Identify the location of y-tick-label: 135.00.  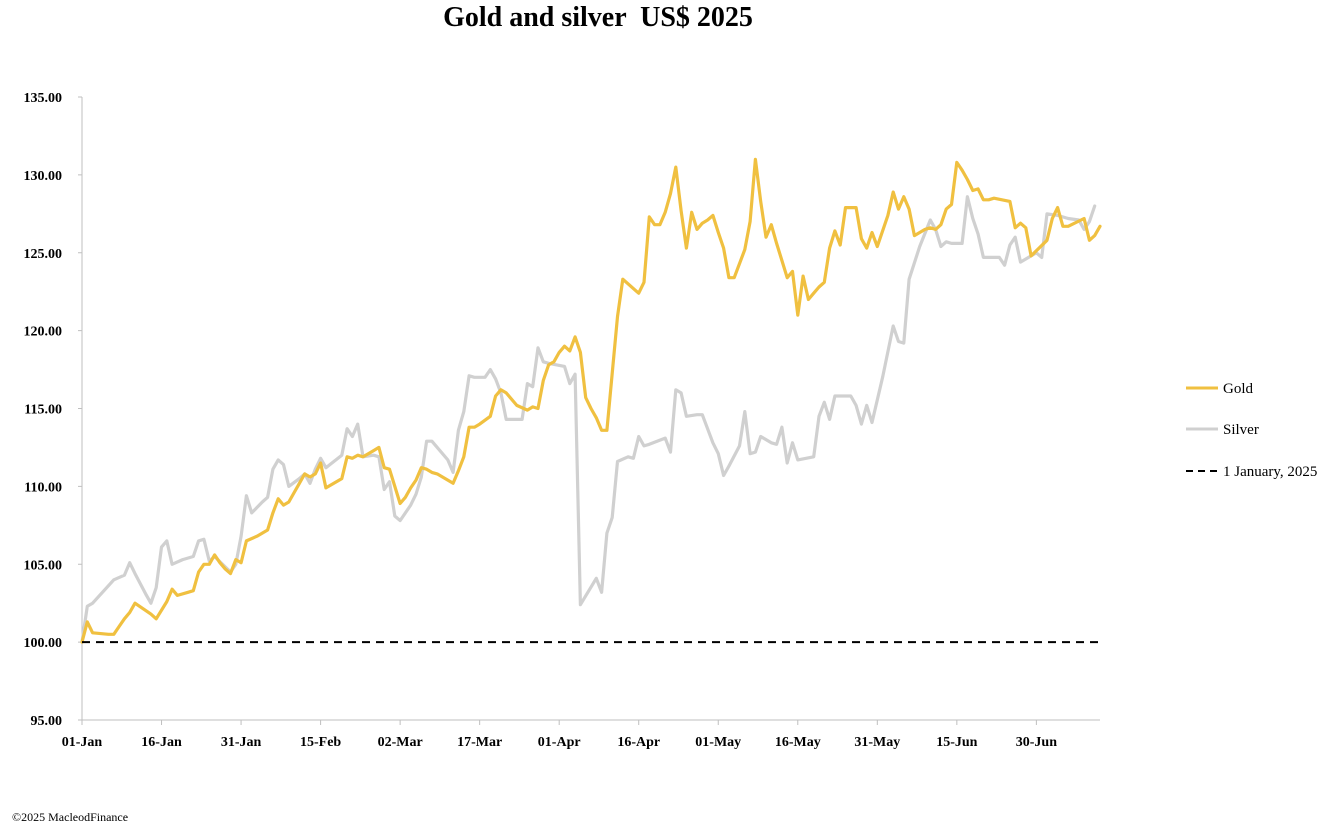
(43, 98).